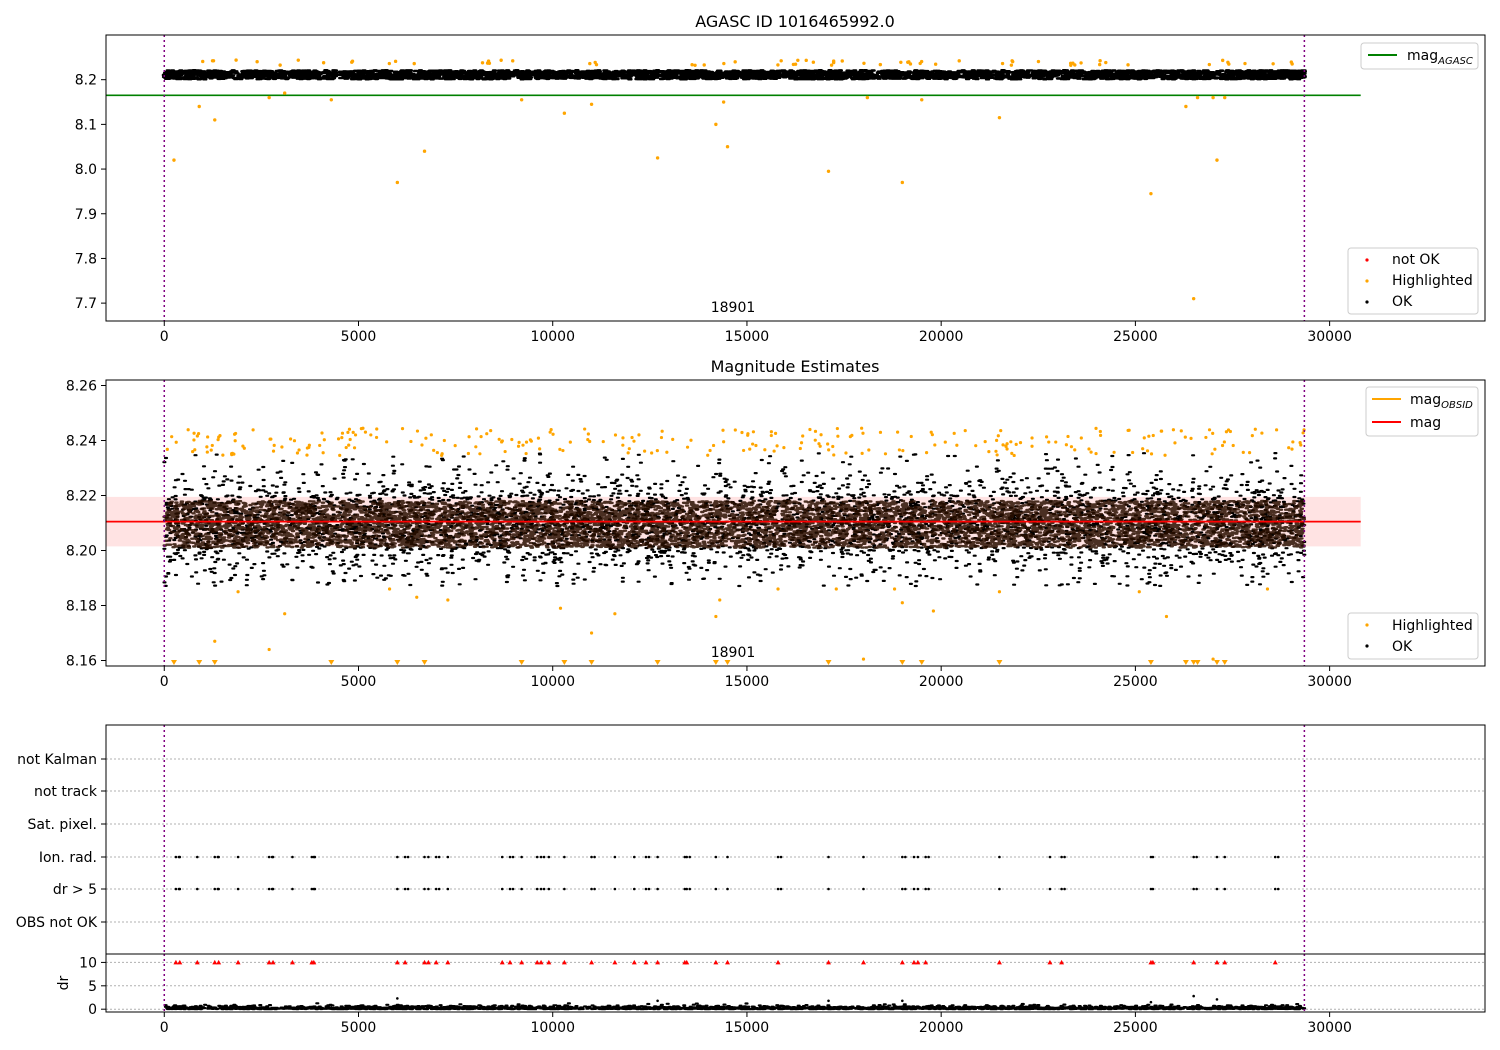 Image resolution: width=1500 pixels, height=1050 pixels. I want to click on mag-ytick-label-1: 8.18, so click(81, 607).